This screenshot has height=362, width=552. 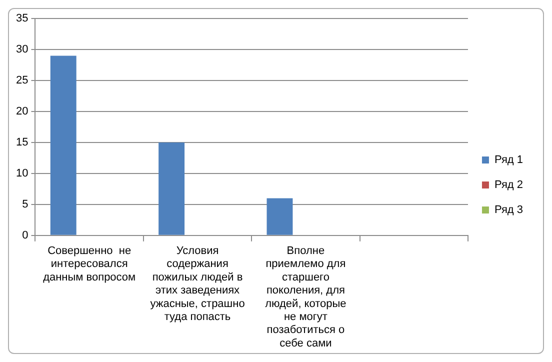 What do you see at coordinates (22, 173) in the screenshot?
I see `y-tick-label: 10` at bounding box center [22, 173].